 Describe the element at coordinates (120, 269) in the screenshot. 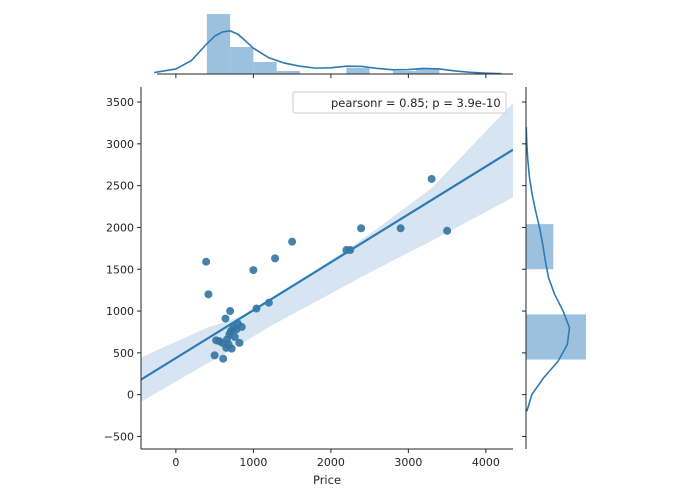

I see `y-tick-label: 1500` at that location.